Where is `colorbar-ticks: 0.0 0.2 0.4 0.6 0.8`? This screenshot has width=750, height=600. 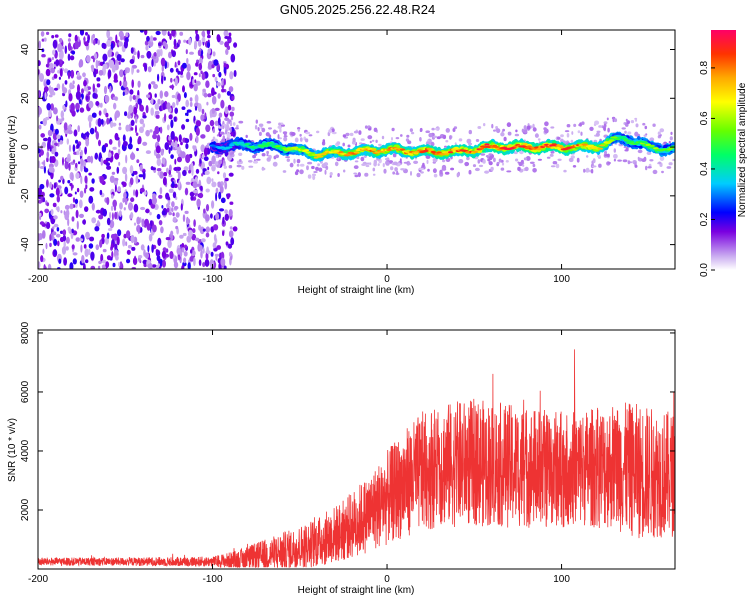 colorbar-ticks: 0.0 0.2 0.4 0.6 0.8 is located at coordinates (707, 169).